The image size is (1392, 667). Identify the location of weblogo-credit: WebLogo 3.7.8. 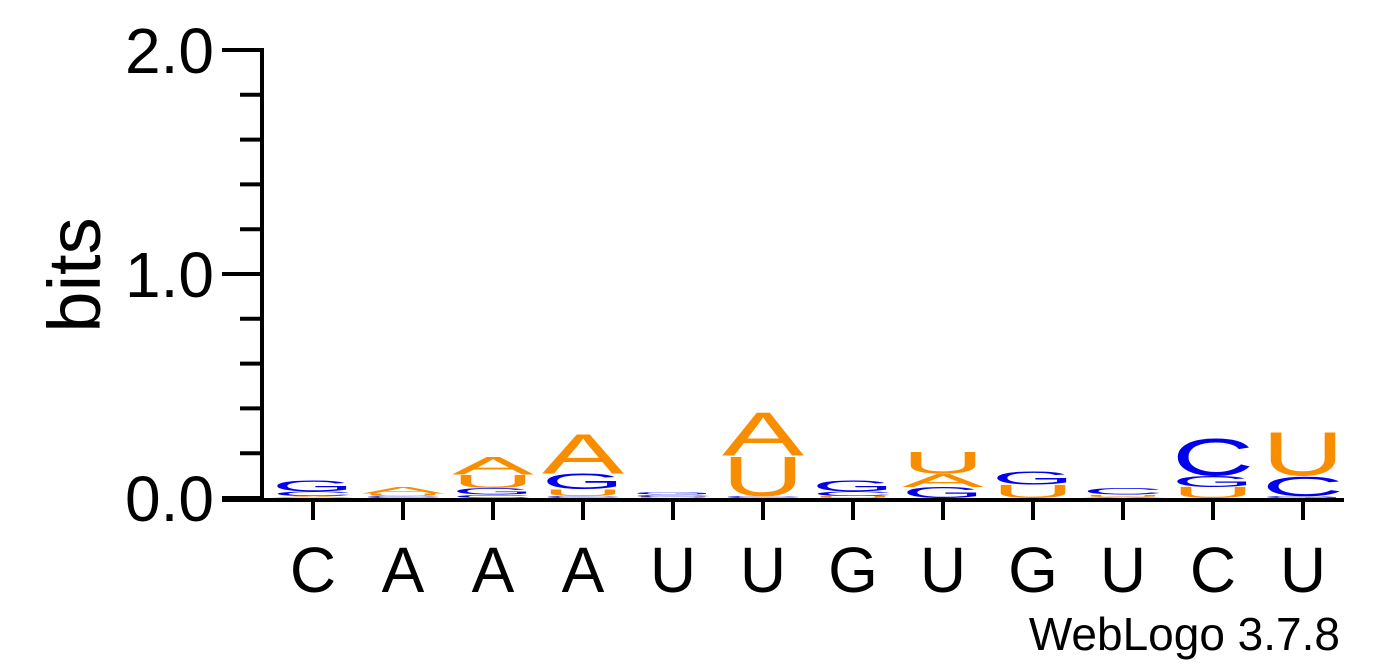
(1184, 634).